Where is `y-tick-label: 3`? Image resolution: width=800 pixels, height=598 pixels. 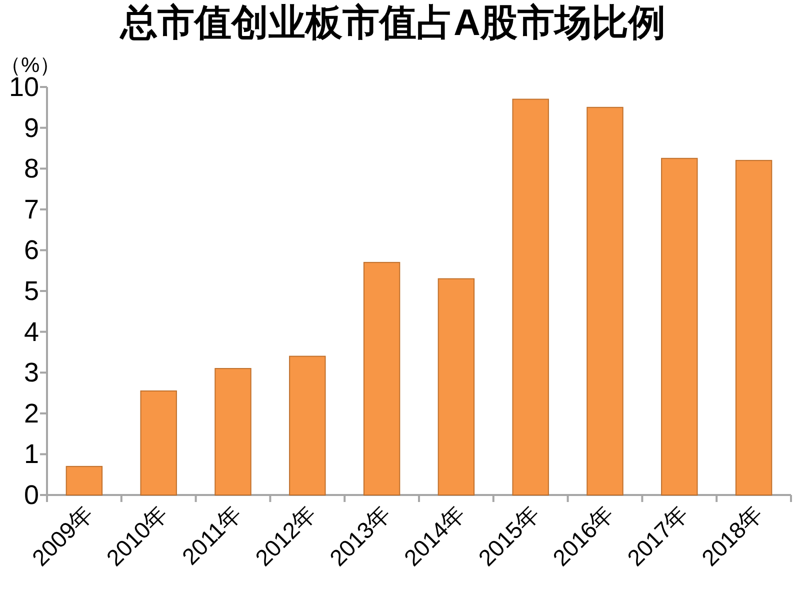
y-tick-label: 3 is located at coordinates (31, 373).